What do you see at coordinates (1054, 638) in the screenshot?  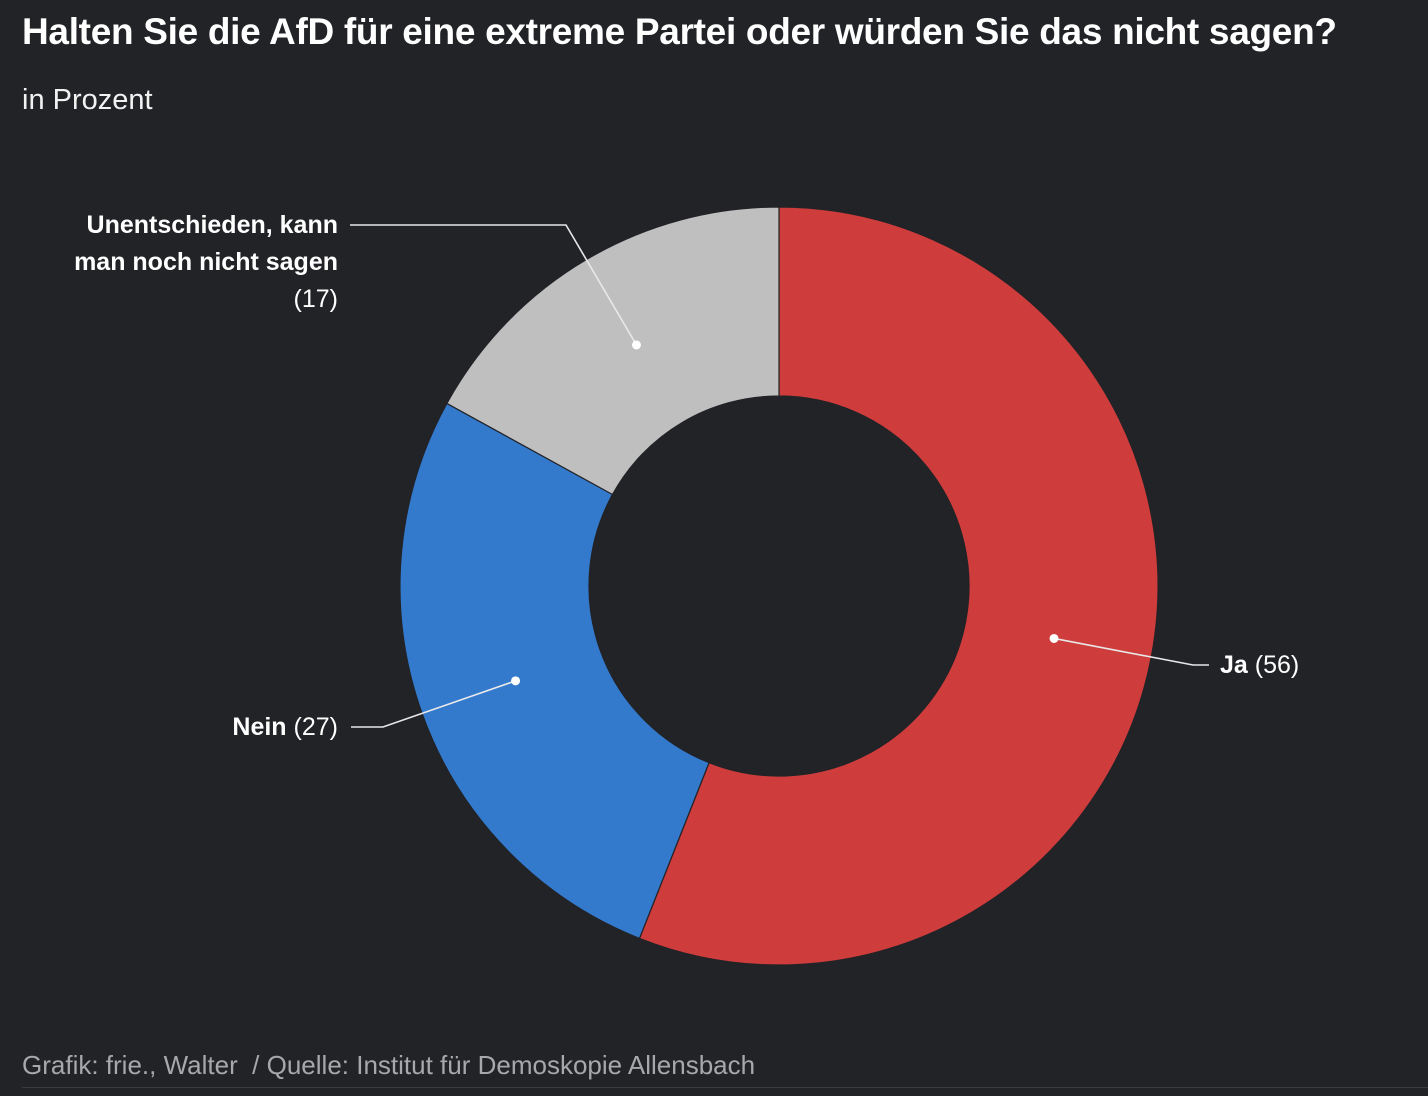 I see `leader-dot-ja` at bounding box center [1054, 638].